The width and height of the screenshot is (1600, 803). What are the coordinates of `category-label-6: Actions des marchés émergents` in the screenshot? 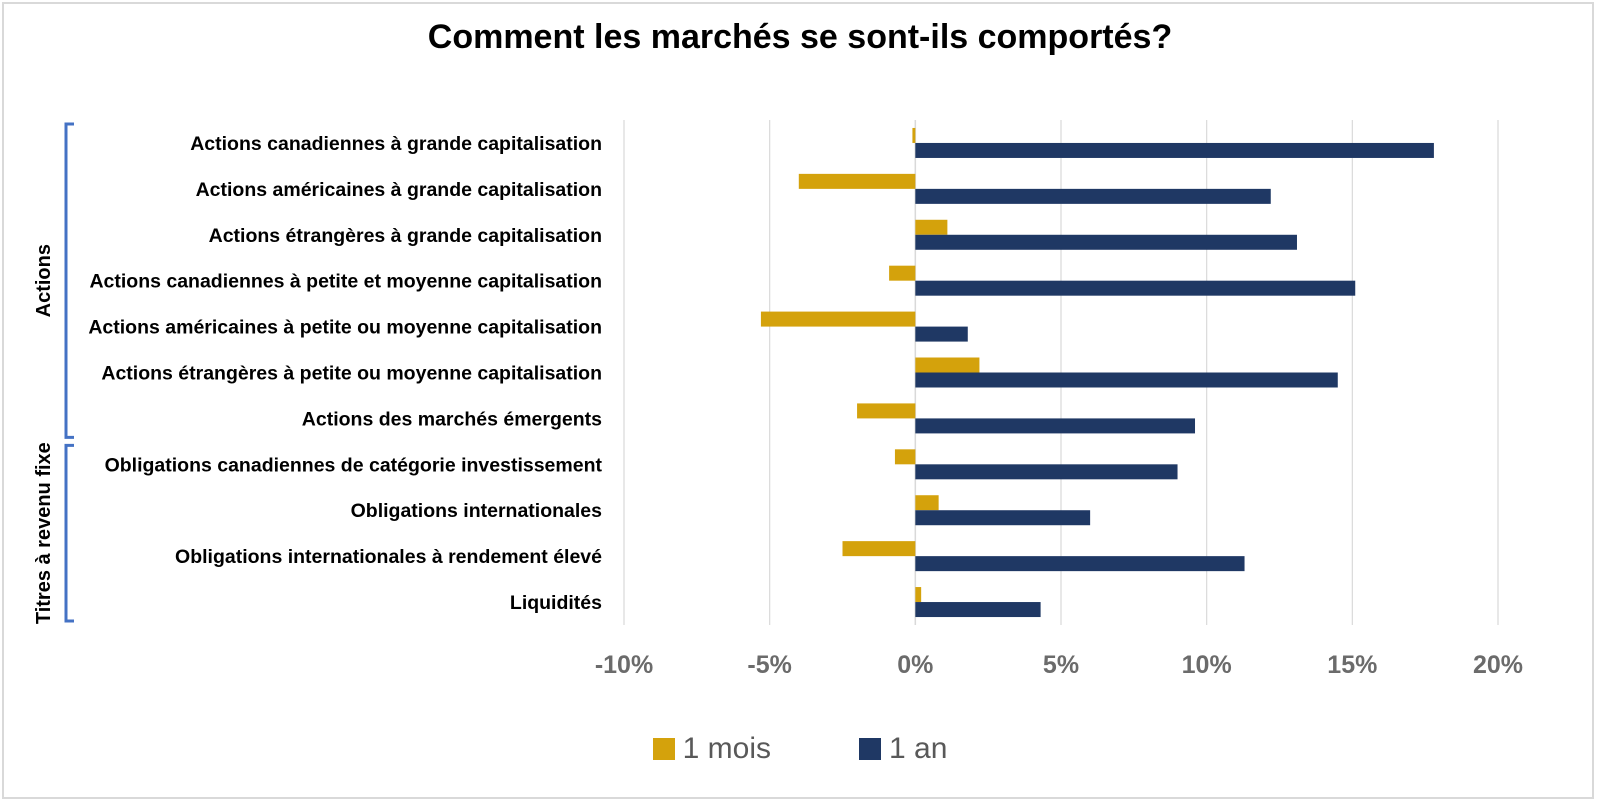 It's located at (452, 419).